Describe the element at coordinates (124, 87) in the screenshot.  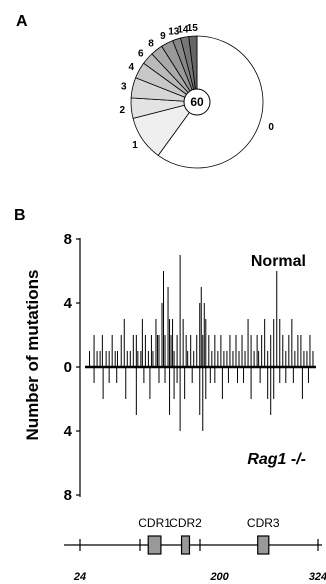
I see `pie-slice-label-3: 3` at that location.